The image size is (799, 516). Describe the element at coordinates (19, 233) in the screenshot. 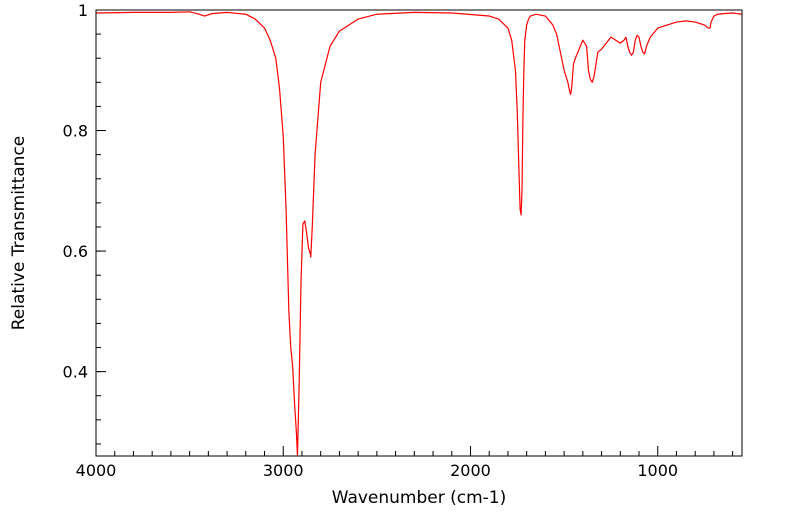

I see `y-axis-title: Relative Transmittance` at that location.